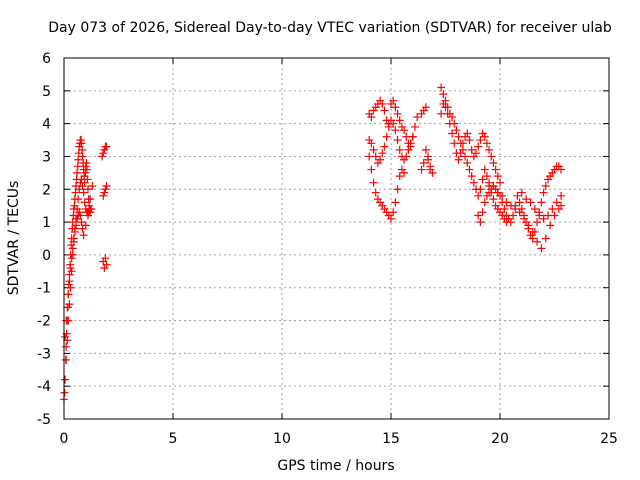 The width and height of the screenshot is (640, 480). Describe the element at coordinates (609, 439) in the screenshot. I see `x-tick-label: 25` at that location.